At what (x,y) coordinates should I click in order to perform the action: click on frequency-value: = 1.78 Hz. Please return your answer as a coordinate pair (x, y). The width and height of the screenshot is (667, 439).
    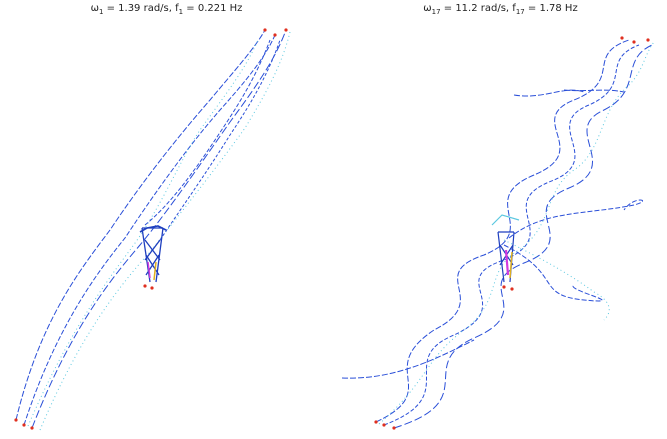
    Looking at the image, I should click on (552, 8).